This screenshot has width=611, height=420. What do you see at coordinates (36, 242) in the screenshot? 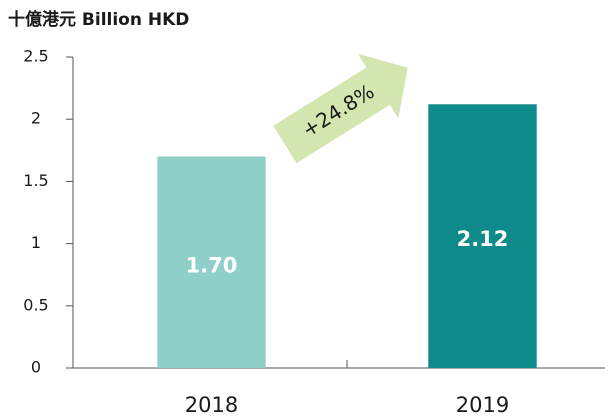
I see `y-tick-label: 1` at bounding box center [36, 242].